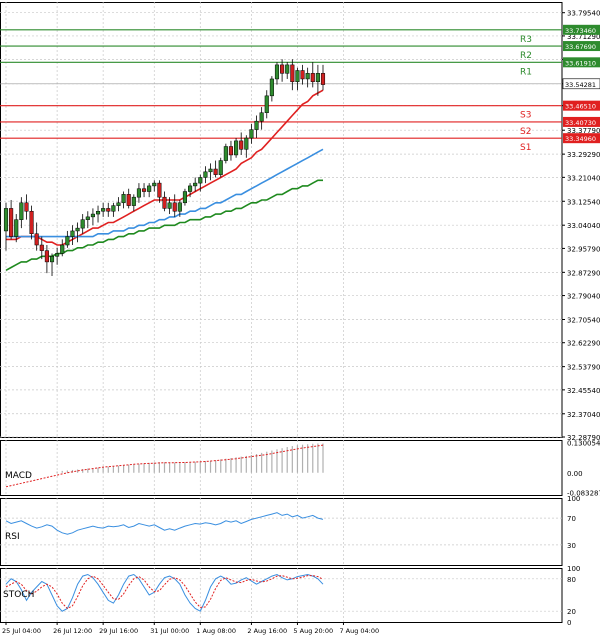  I want to click on level-label-r2: 33.67690, so click(580, 47).